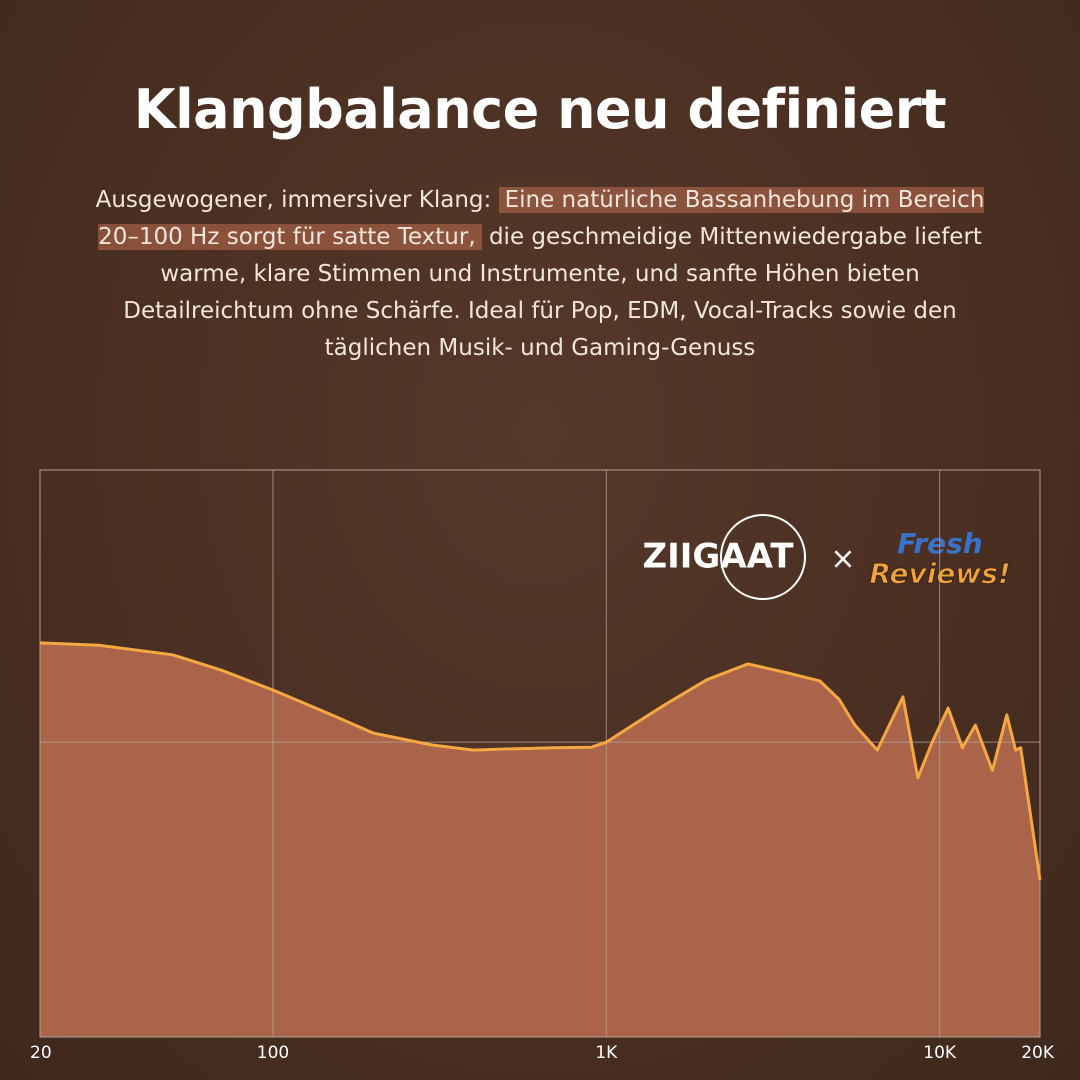 The image size is (1080, 1080). I want to click on x-tick-label: 20K, so click(1038, 1053).